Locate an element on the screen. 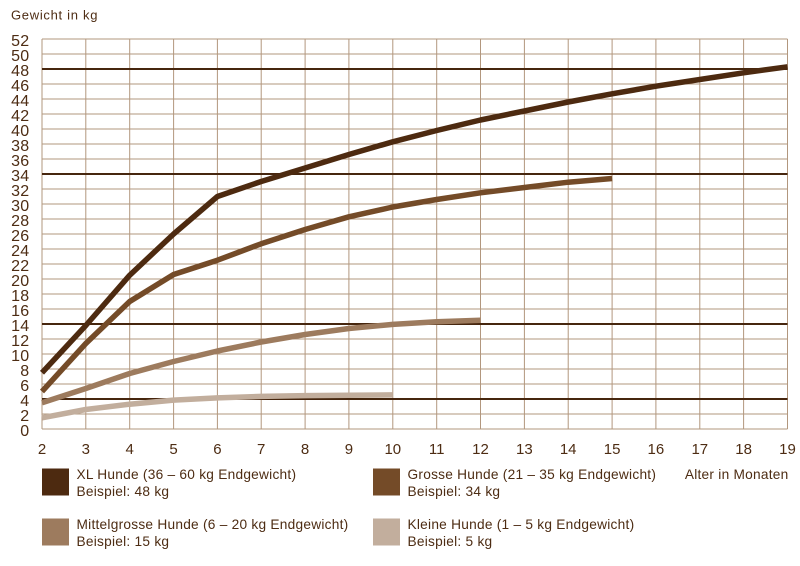 The image size is (800, 566). svg-text: 50 is located at coordinates (20, 56).